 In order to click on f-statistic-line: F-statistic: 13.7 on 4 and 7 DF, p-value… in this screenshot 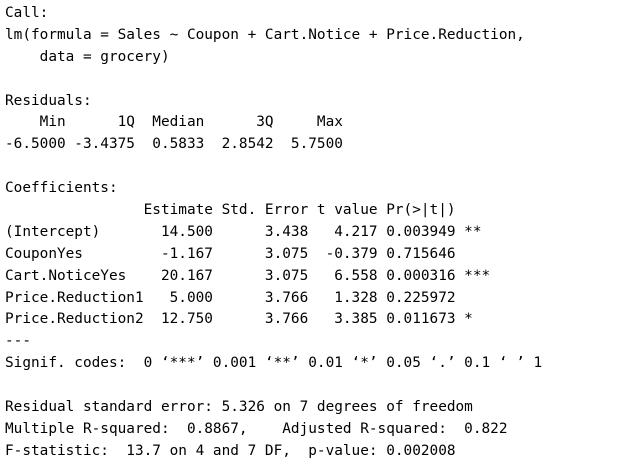, I will do `click(230, 450)`.